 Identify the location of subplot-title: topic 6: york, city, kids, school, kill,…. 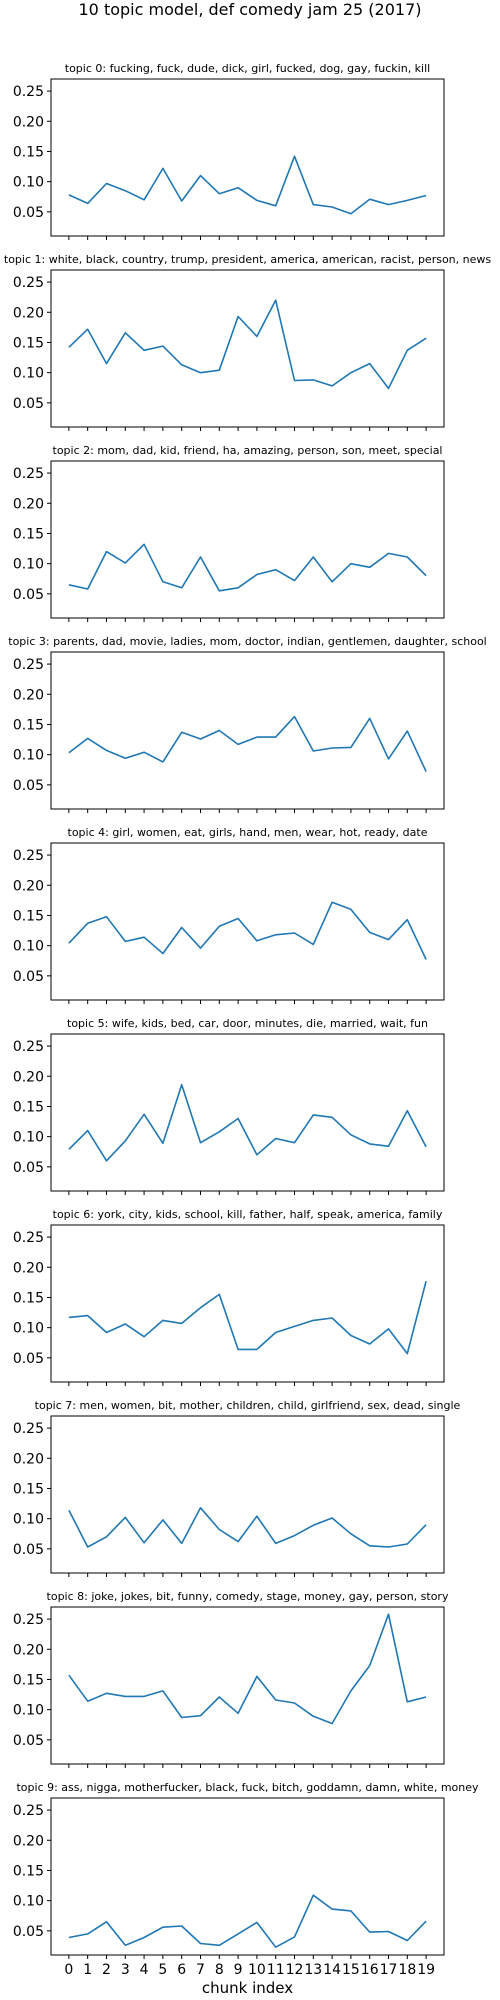
(248, 1214).